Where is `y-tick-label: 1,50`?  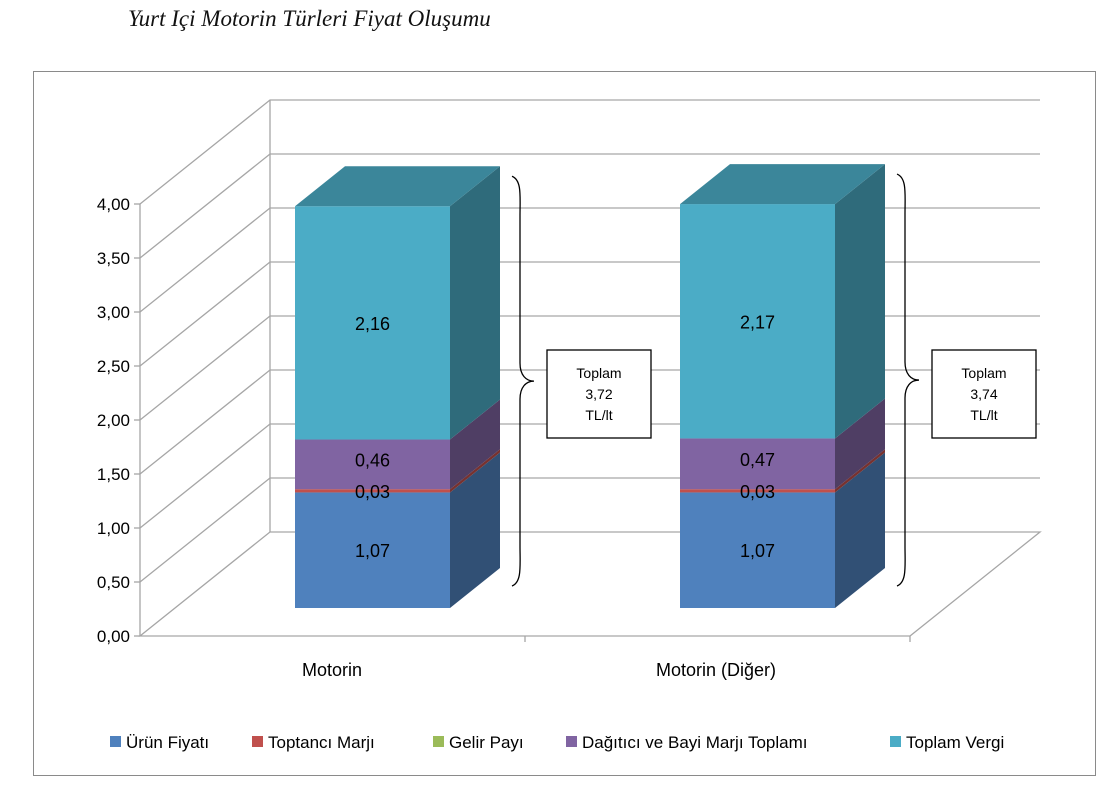
y-tick-label: 1,50 is located at coordinates (113, 474).